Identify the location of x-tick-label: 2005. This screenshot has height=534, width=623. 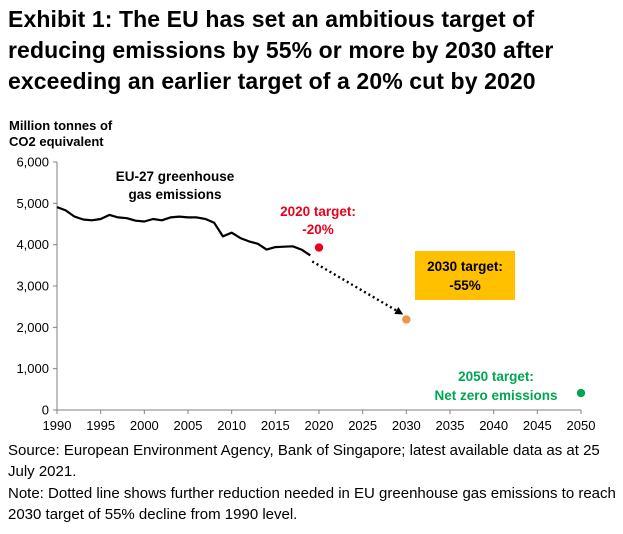
(188, 425).